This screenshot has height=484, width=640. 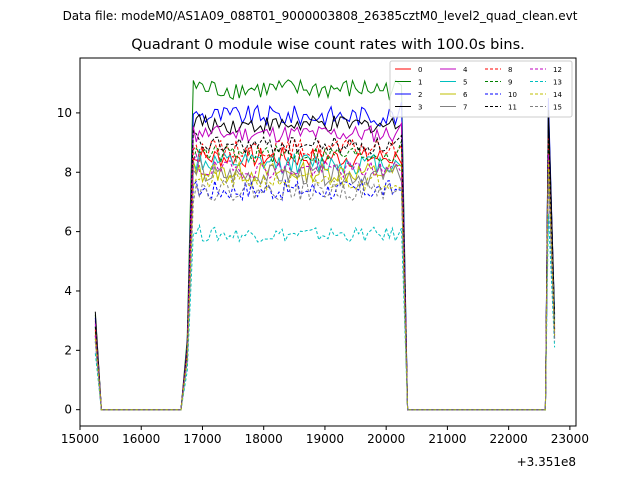 I want to click on legend-label: 3, so click(x=420, y=108).